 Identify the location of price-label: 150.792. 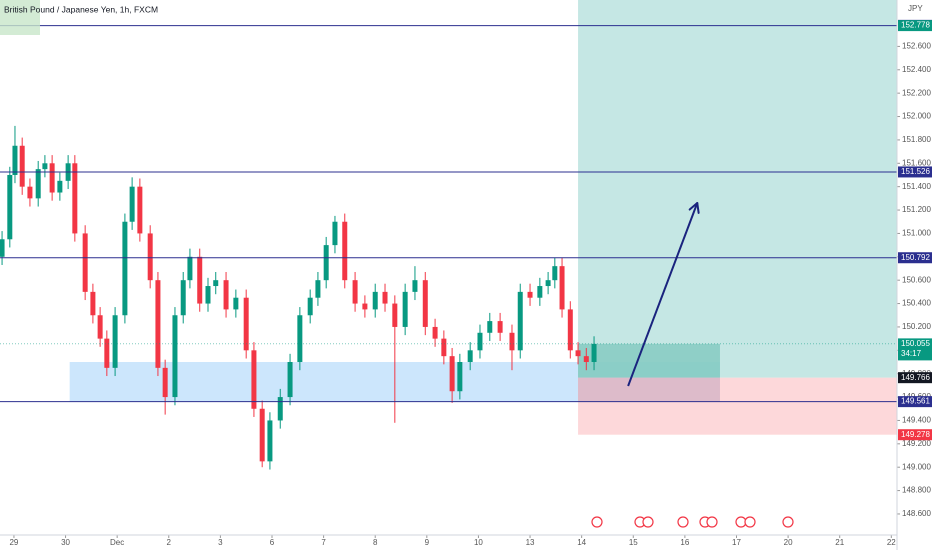
(915, 257).